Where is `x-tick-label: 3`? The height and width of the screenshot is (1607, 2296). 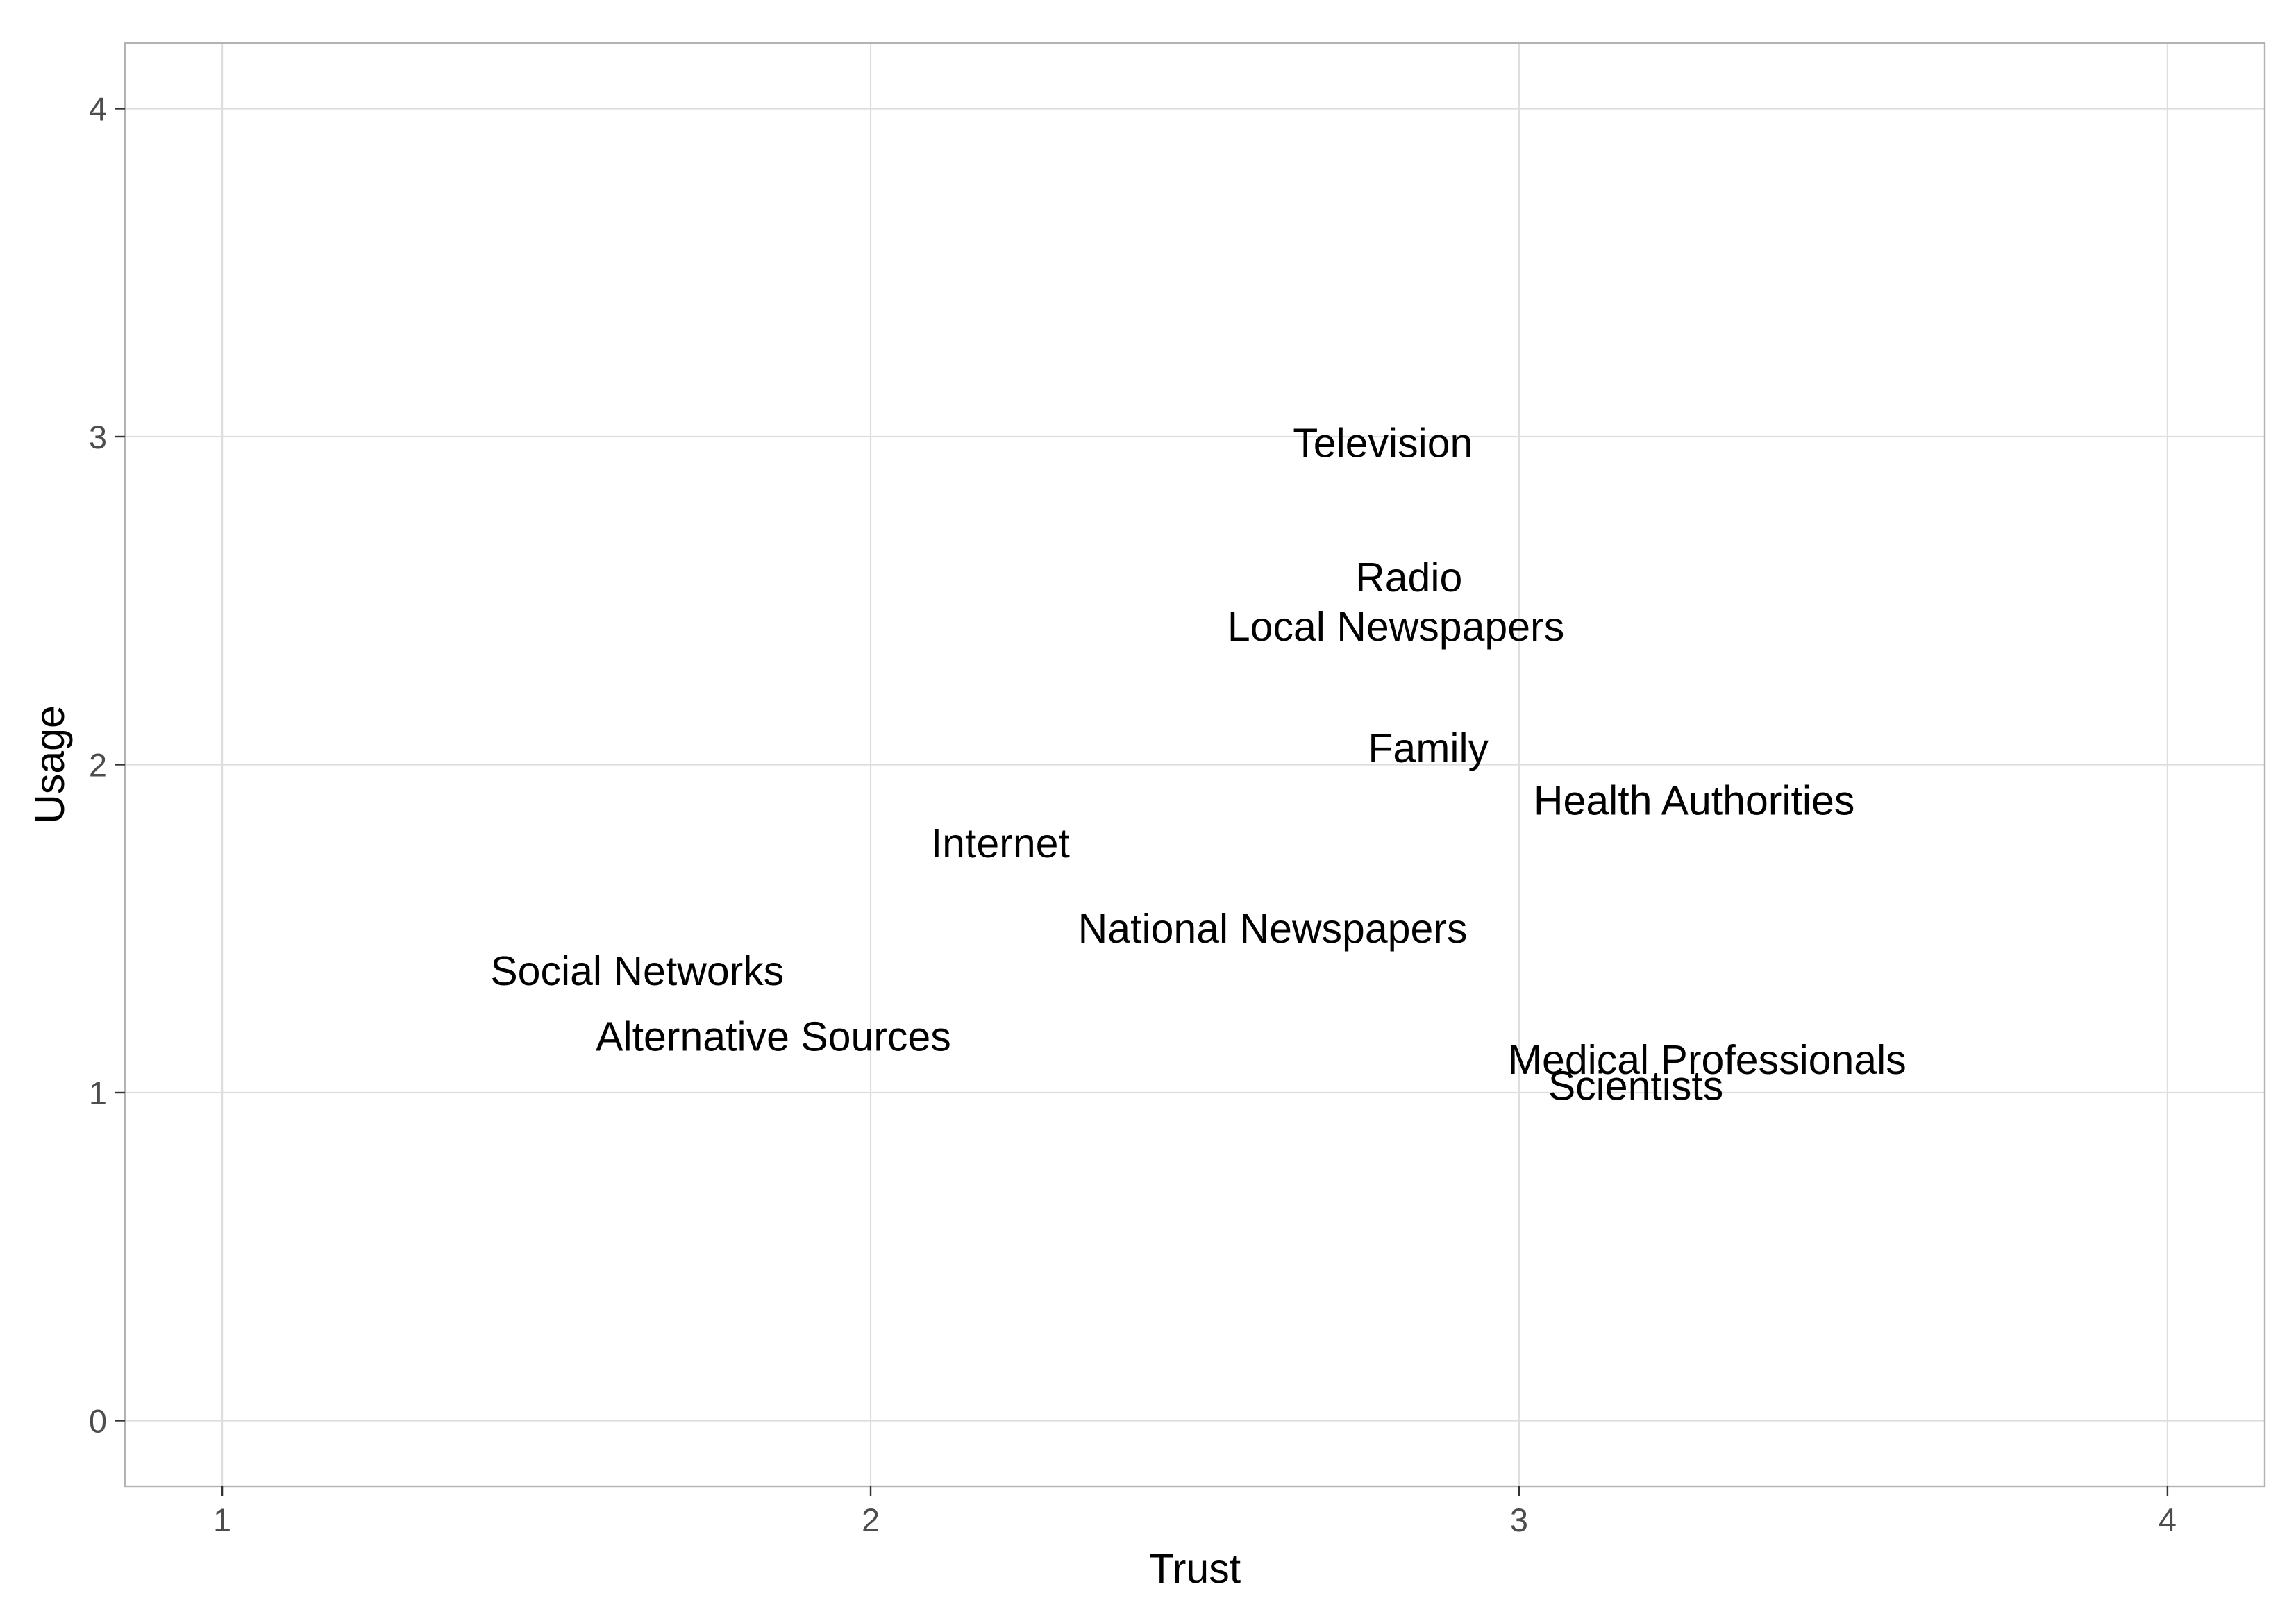
x-tick-label: 3 is located at coordinates (1519, 1519).